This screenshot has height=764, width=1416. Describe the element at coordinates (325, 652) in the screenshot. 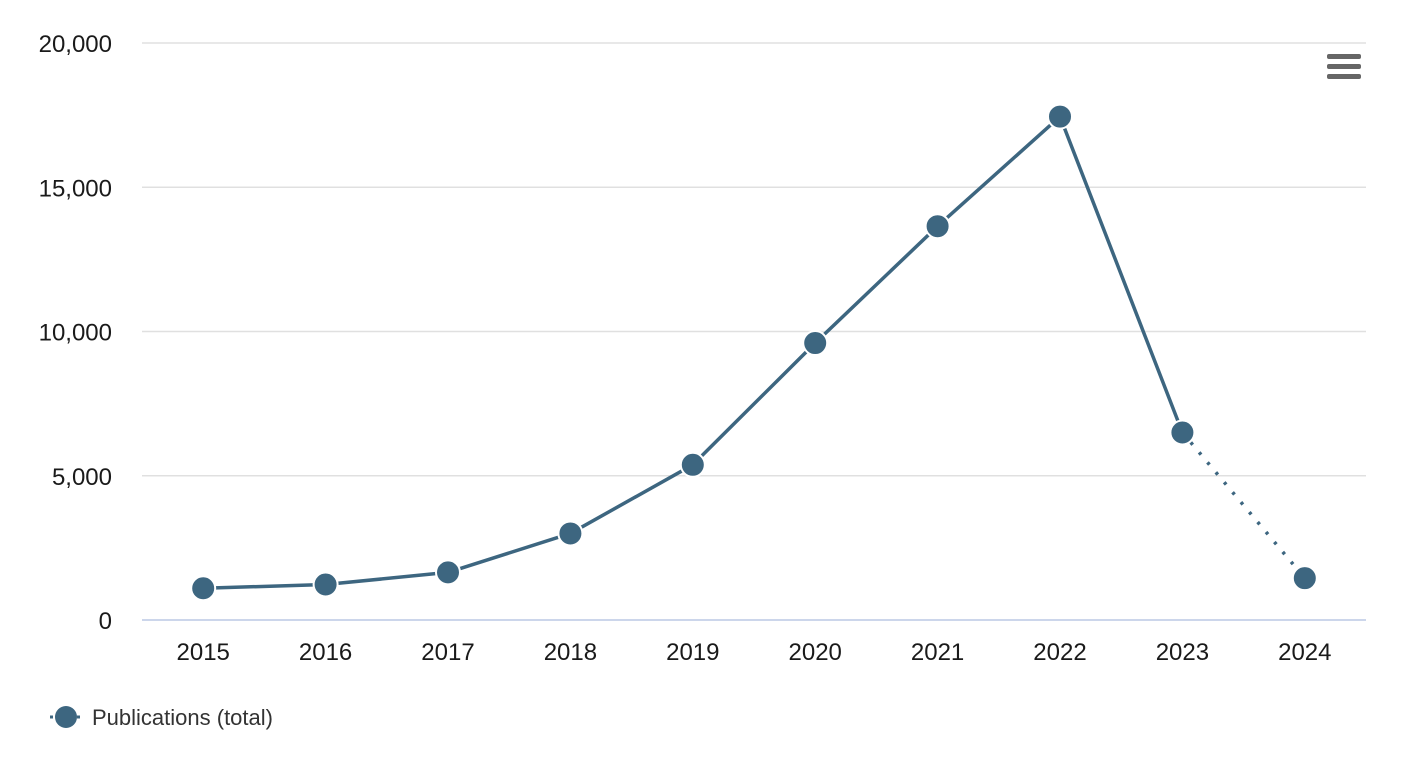

I see `x-tick-label: 2016` at that location.